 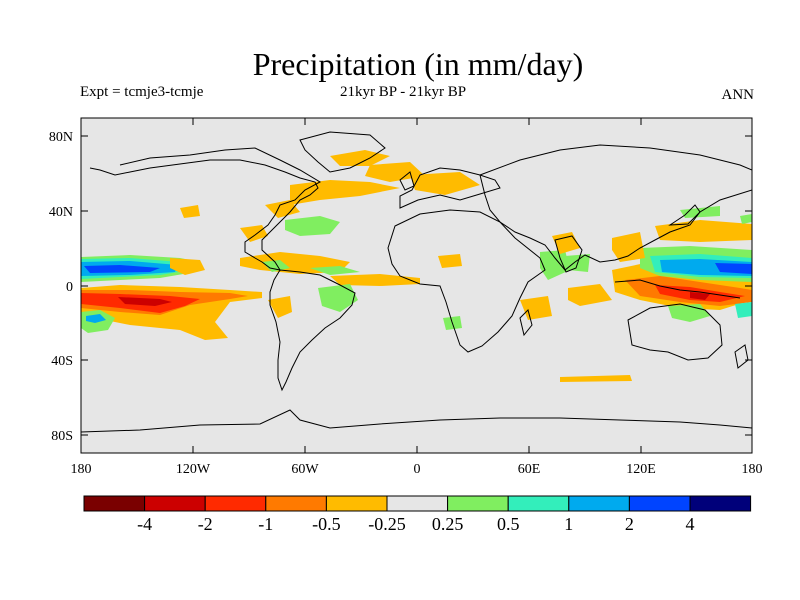 I want to click on anomaly-sw-pacific-teal, so click(x=743, y=310).